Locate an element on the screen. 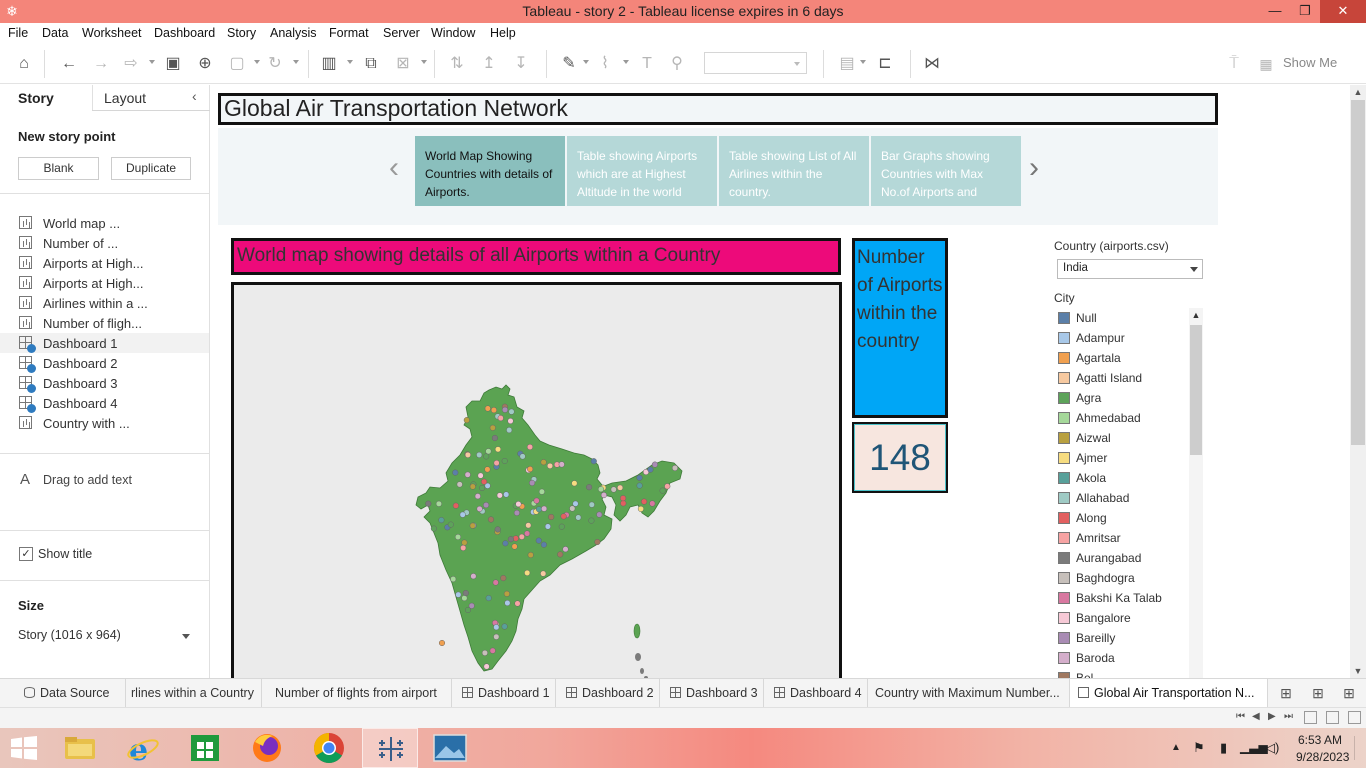  store-icon is located at coordinates (205, 748).